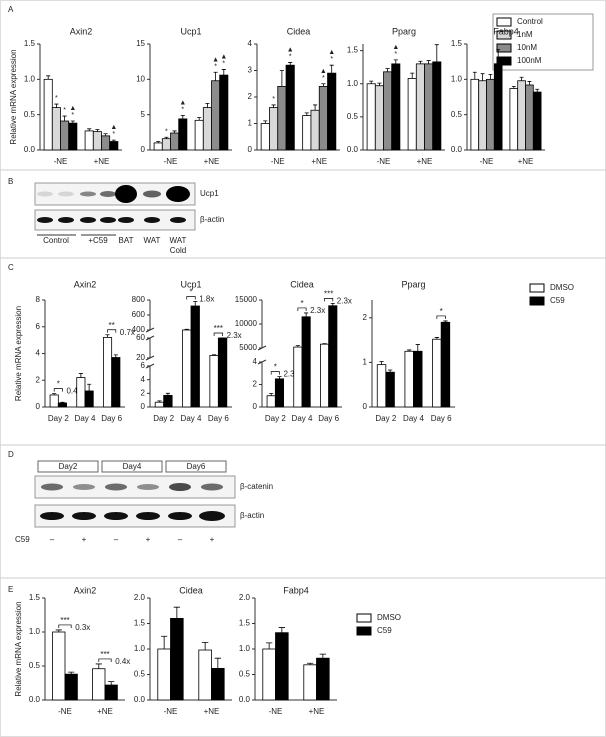 This screenshot has height=737, width=606. What do you see at coordinates (38, 299) in the screenshot?
I see `y-tick-label: 8` at bounding box center [38, 299].